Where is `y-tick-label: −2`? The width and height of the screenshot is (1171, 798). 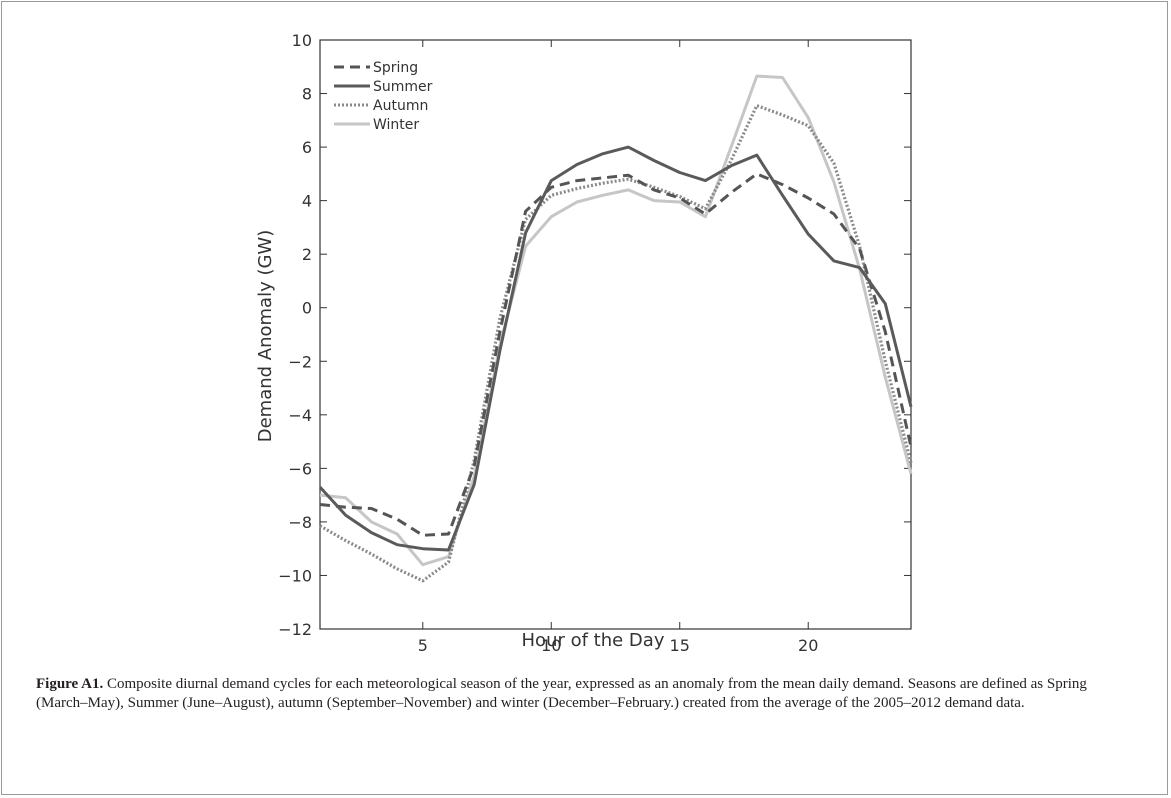 y-tick-label: −2 is located at coordinates (300, 361).